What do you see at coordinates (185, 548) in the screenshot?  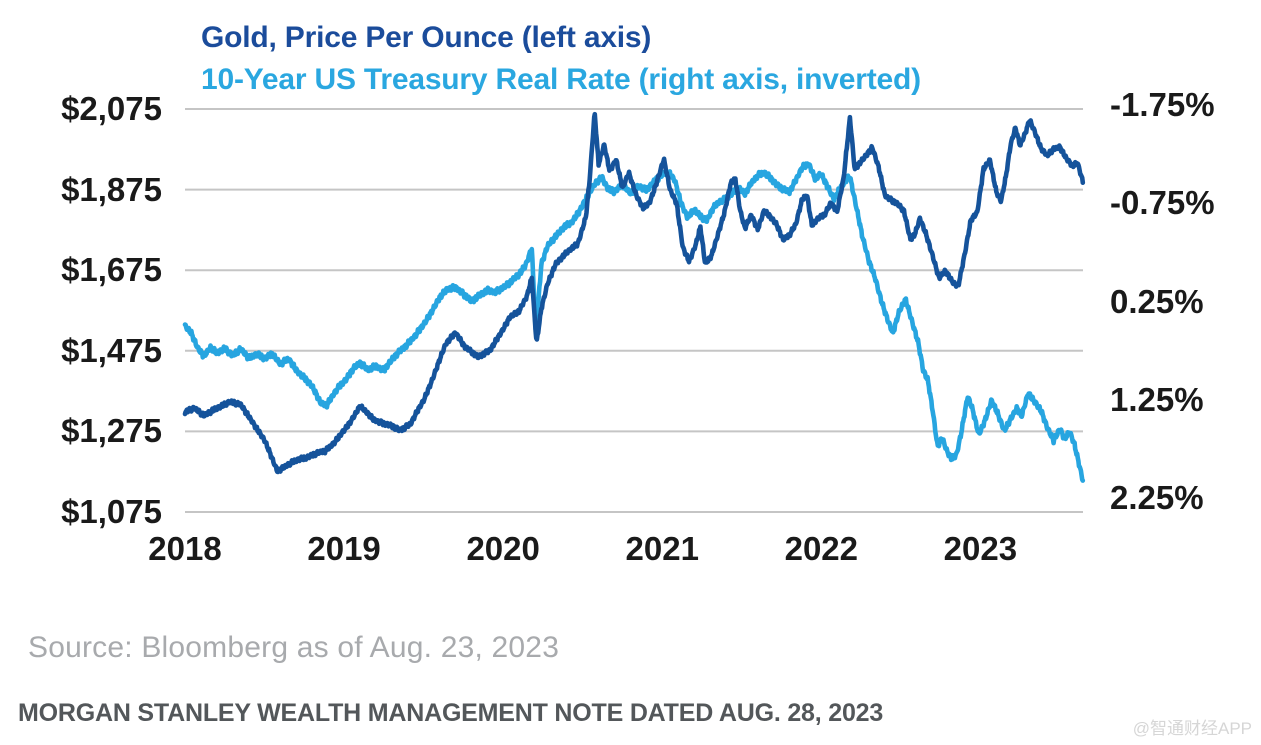 I see `x-axis-tick: 2018` at bounding box center [185, 548].